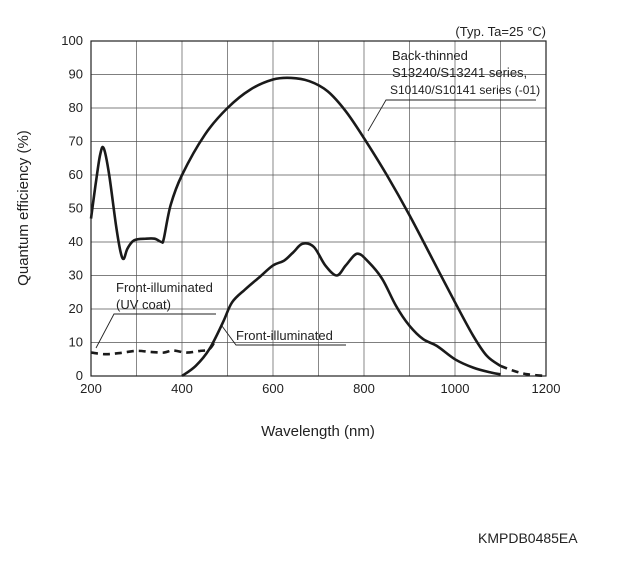 Image resolution: width=618 pixels, height=567 pixels. What do you see at coordinates (91, 388) in the screenshot?
I see `x-tick-label: 200` at bounding box center [91, 388].